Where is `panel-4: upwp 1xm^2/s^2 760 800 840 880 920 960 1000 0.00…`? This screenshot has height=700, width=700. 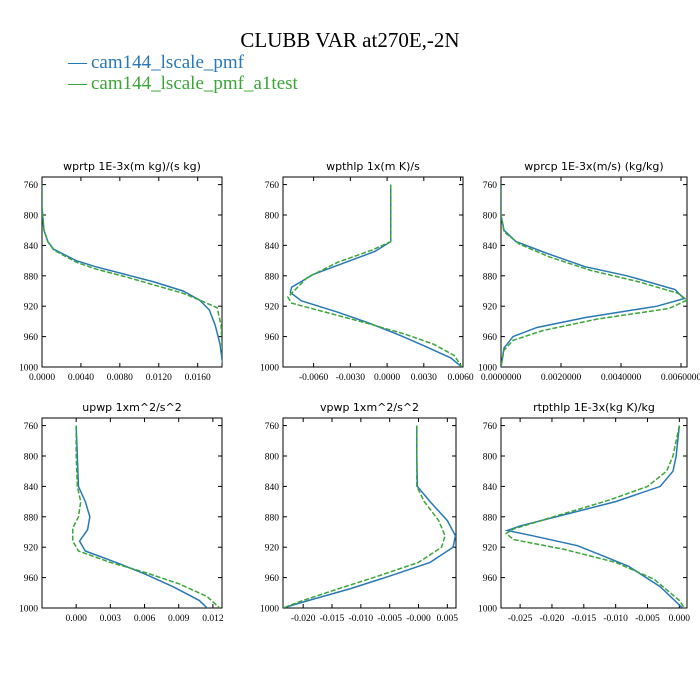 panel-4: upwp 1xm^2/s^2 760 800 840 880 920 960 1000 0.00… is located at coordinates (121, 512).